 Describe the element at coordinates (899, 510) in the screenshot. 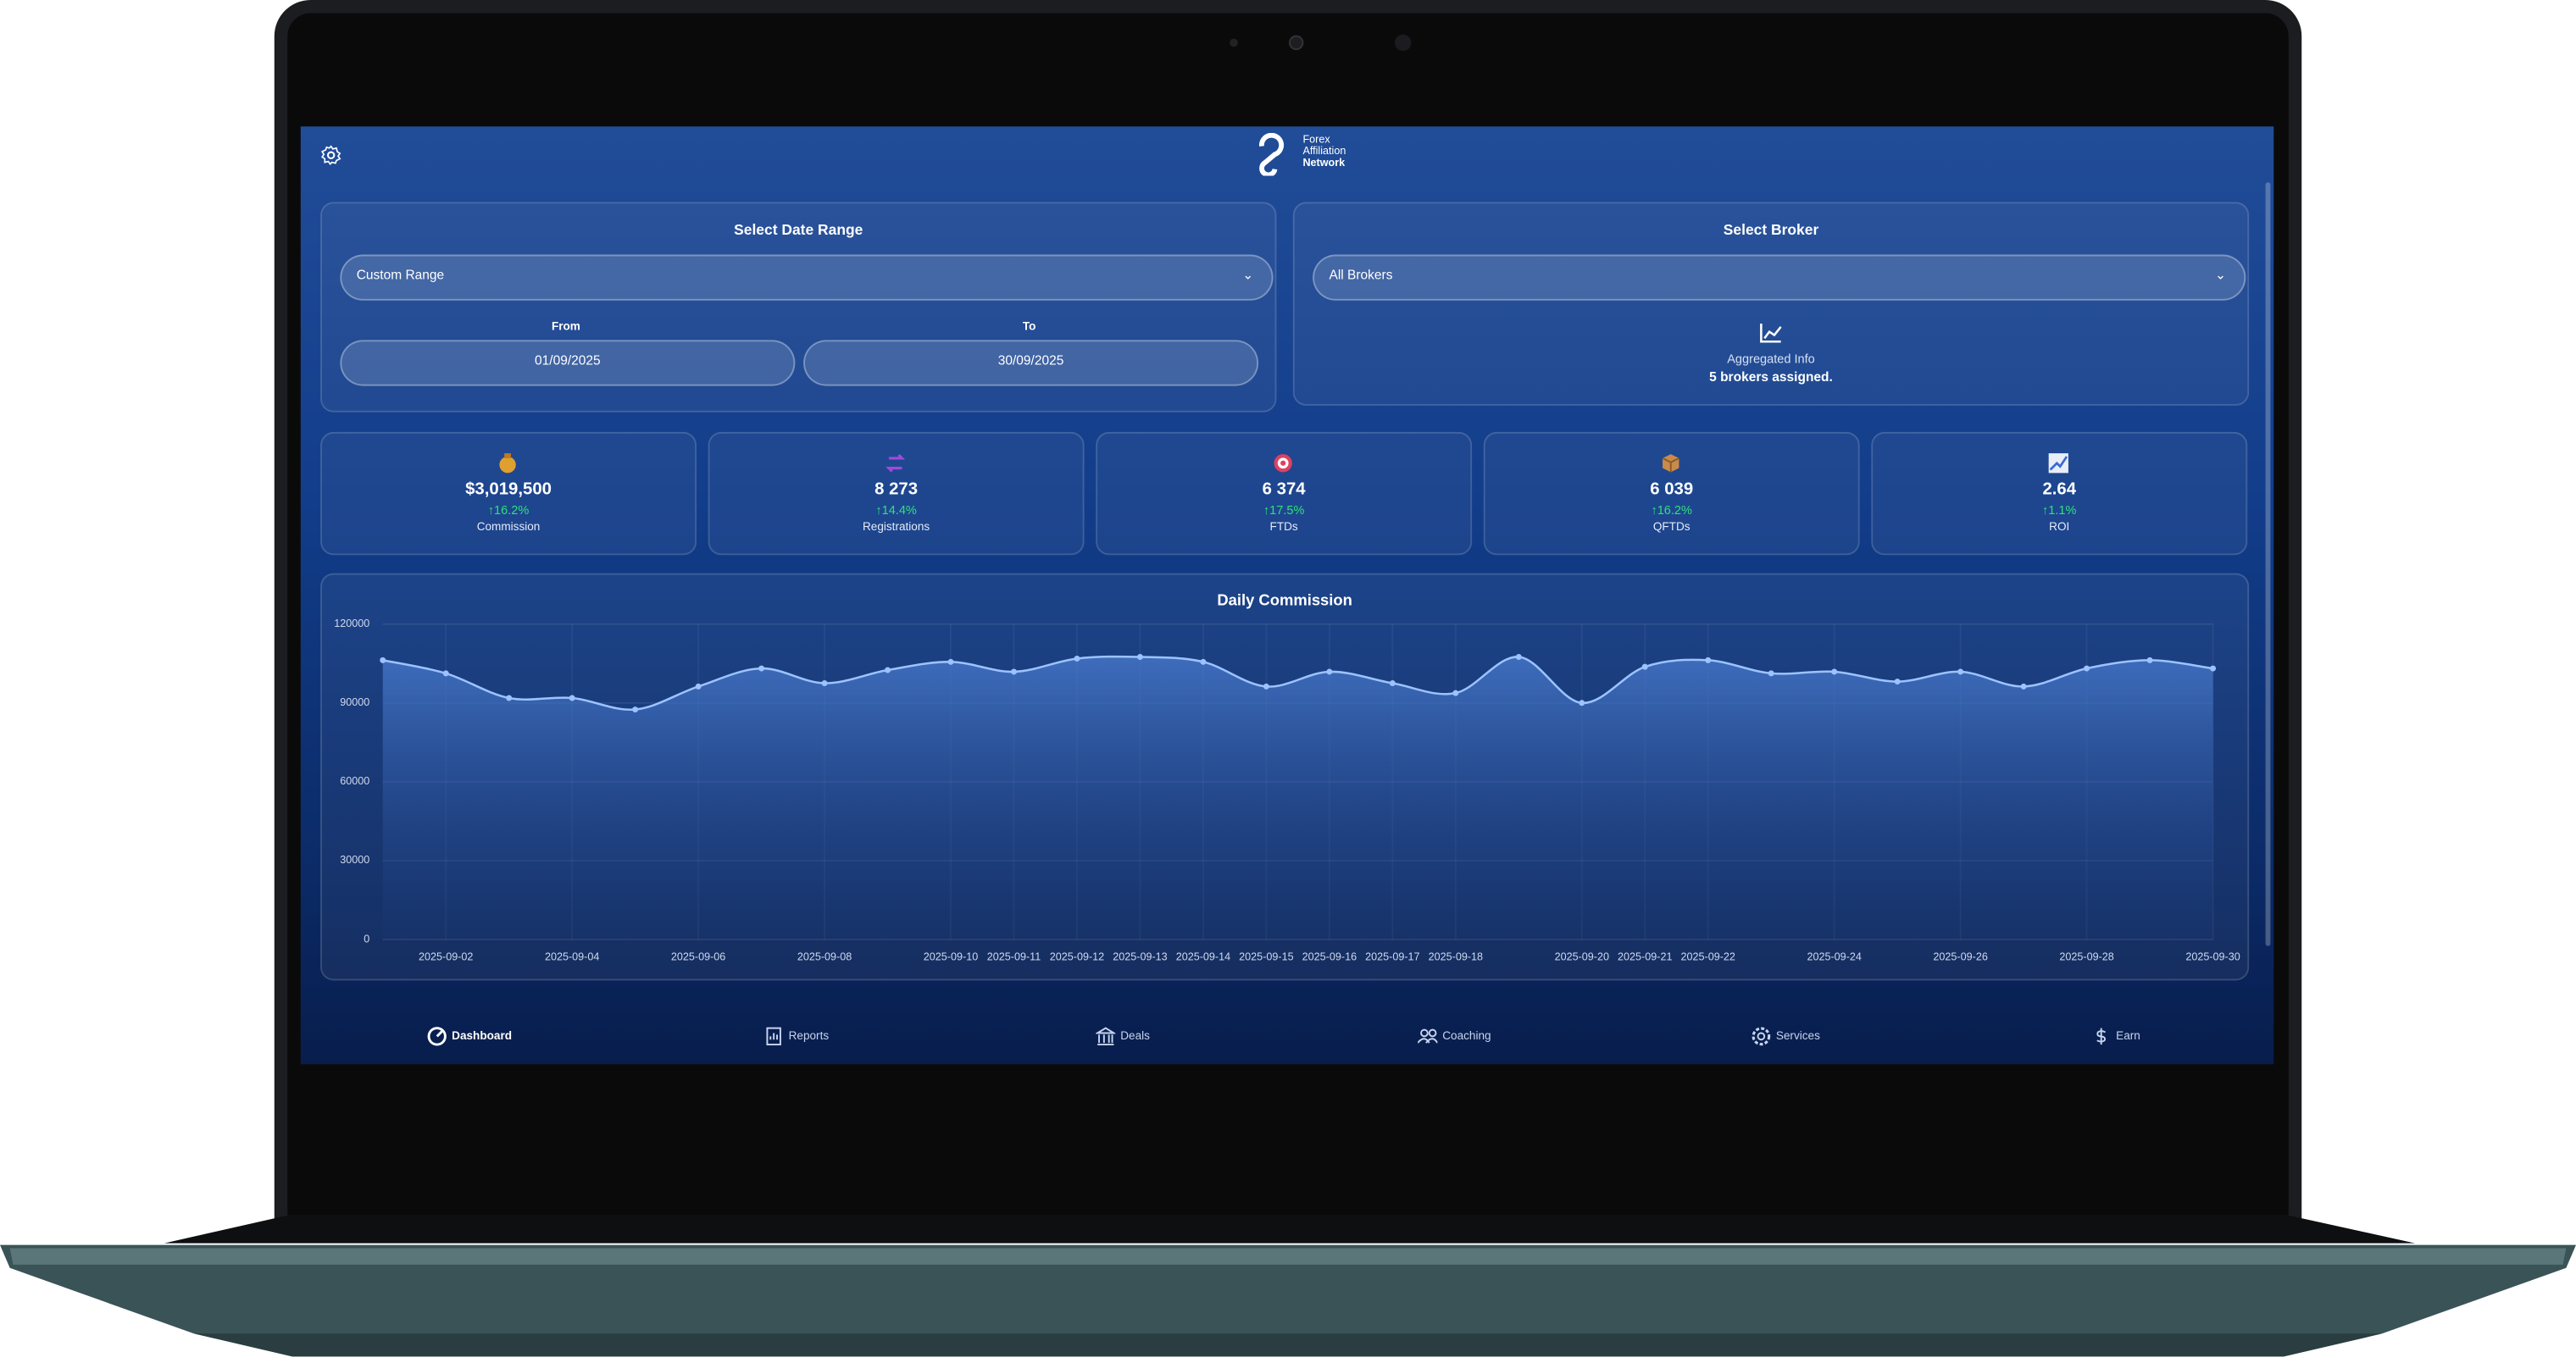

I see `change-value: 14.4%` at that location.